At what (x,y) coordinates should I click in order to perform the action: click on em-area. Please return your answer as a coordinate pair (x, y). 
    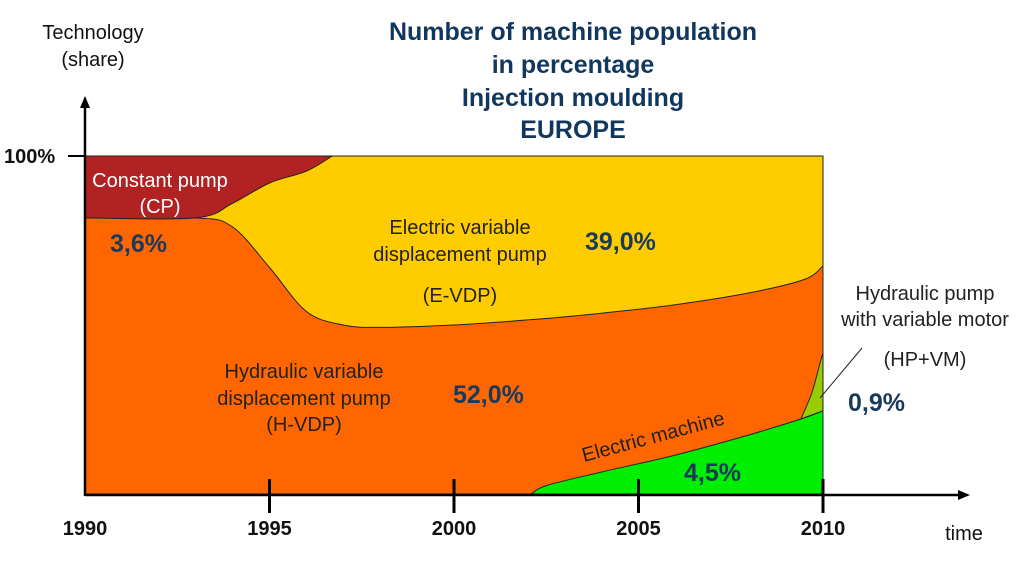
    Looking at the image, I should click on (676, 452).